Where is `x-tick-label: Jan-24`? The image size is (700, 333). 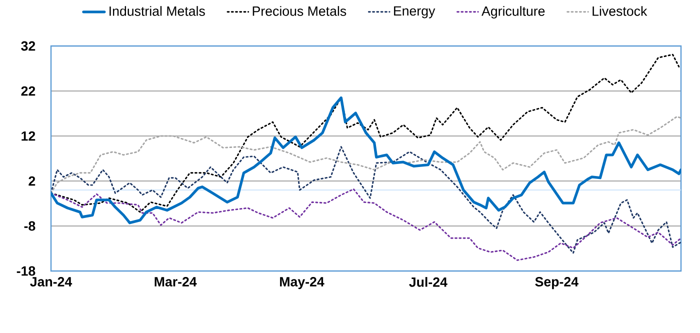
x-tick-label: Jan-24 is located at coordinates (51, 281).